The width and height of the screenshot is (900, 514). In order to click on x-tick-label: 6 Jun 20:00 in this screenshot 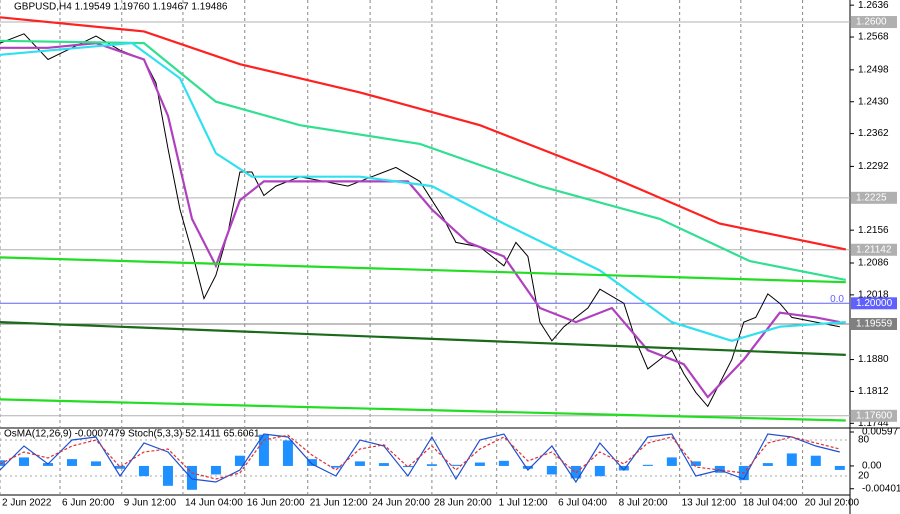, I will do `click(88, 503)`.